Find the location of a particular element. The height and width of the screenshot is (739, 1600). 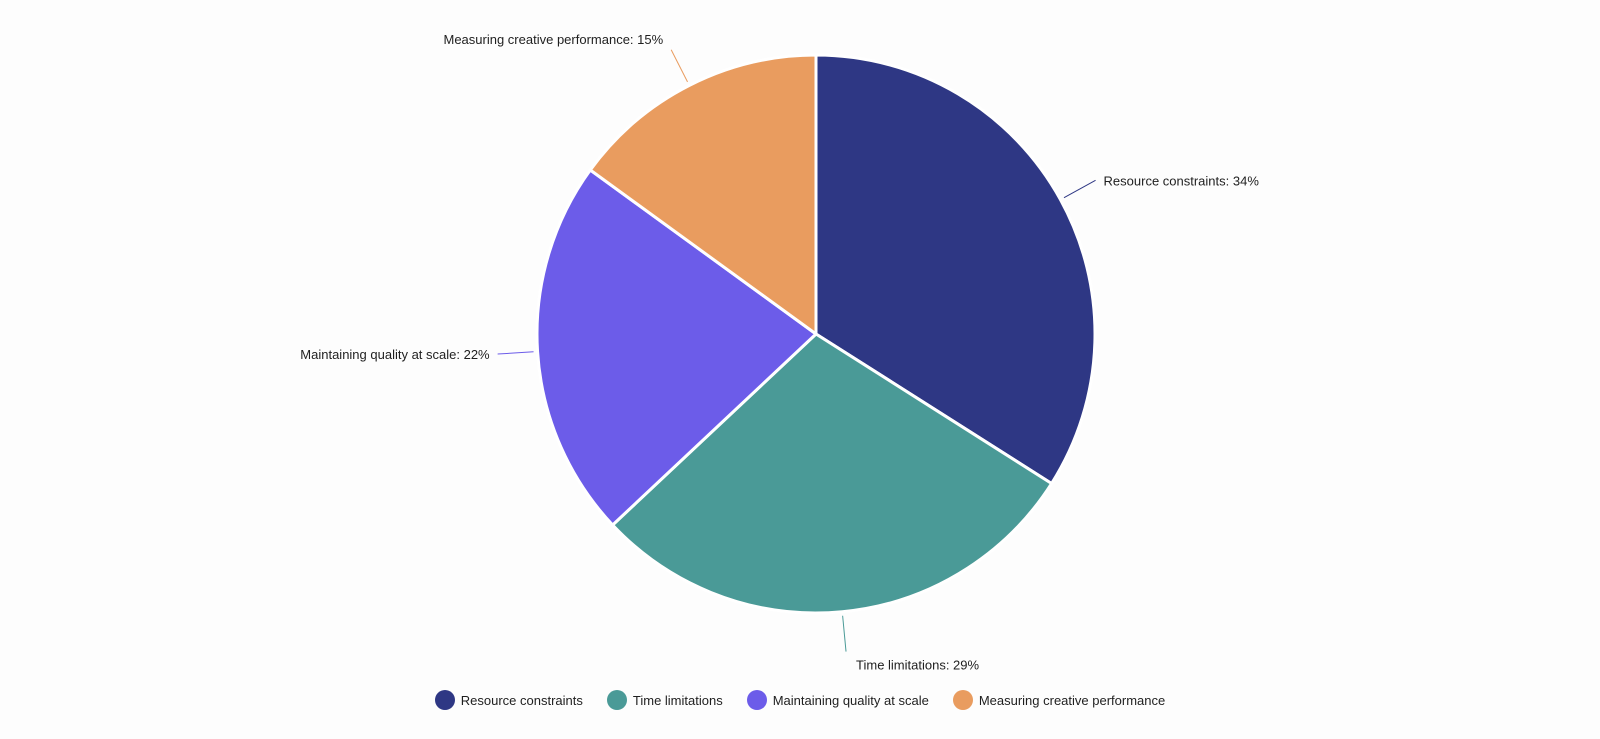

slice-label-resource-constraints: Resource constraints: 34% is located at coordinates (1182, 180).